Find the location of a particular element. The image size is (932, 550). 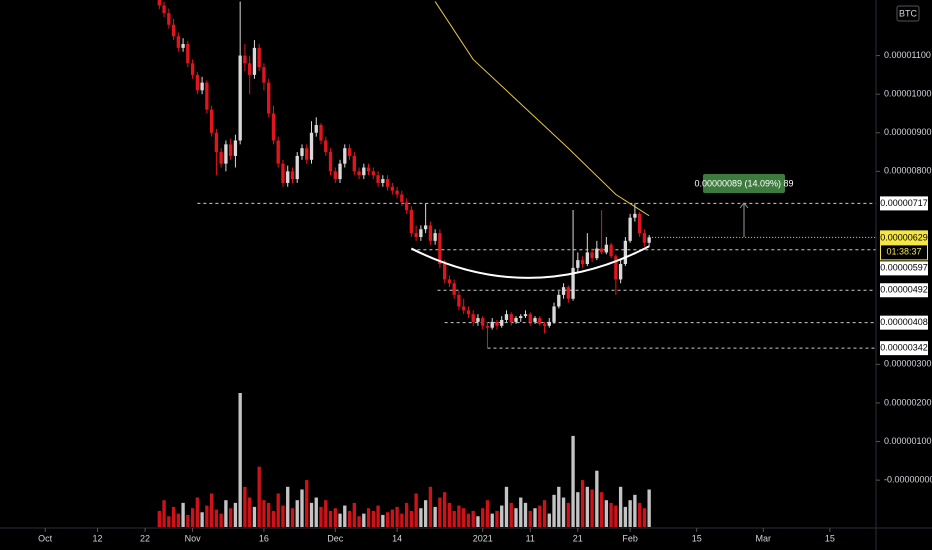

x-tick-label: Feb is located at coordinates (630, 538).